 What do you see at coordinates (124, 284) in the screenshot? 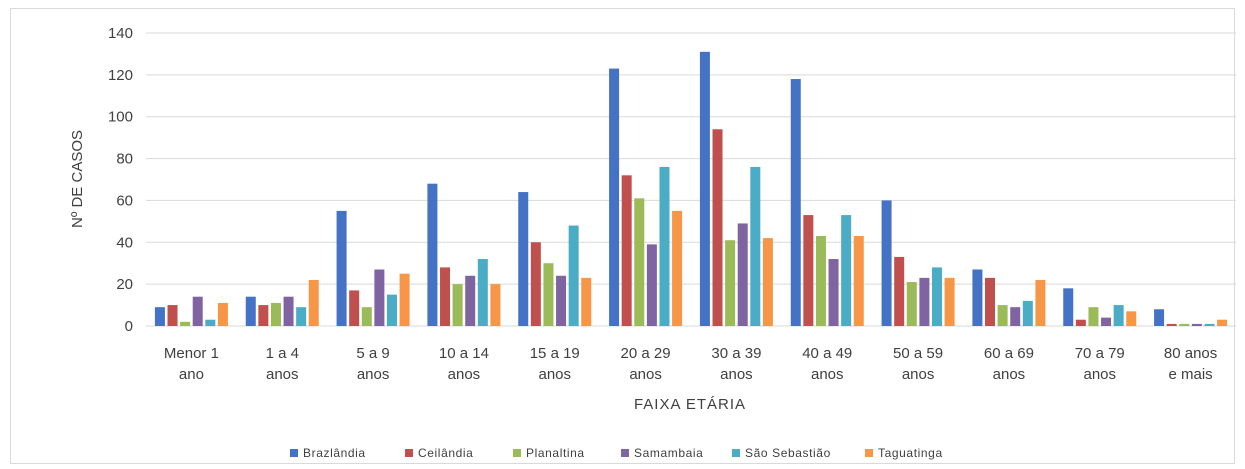
I see `y-tick-label: 20` at bounding box center [124, 284].